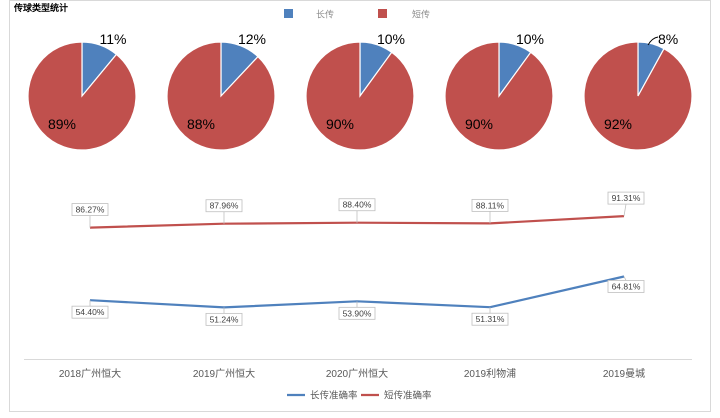 The width and height of the screenshot is (720, 418). I want to click on pie-label-3-1: 90%, so click(479, 124).